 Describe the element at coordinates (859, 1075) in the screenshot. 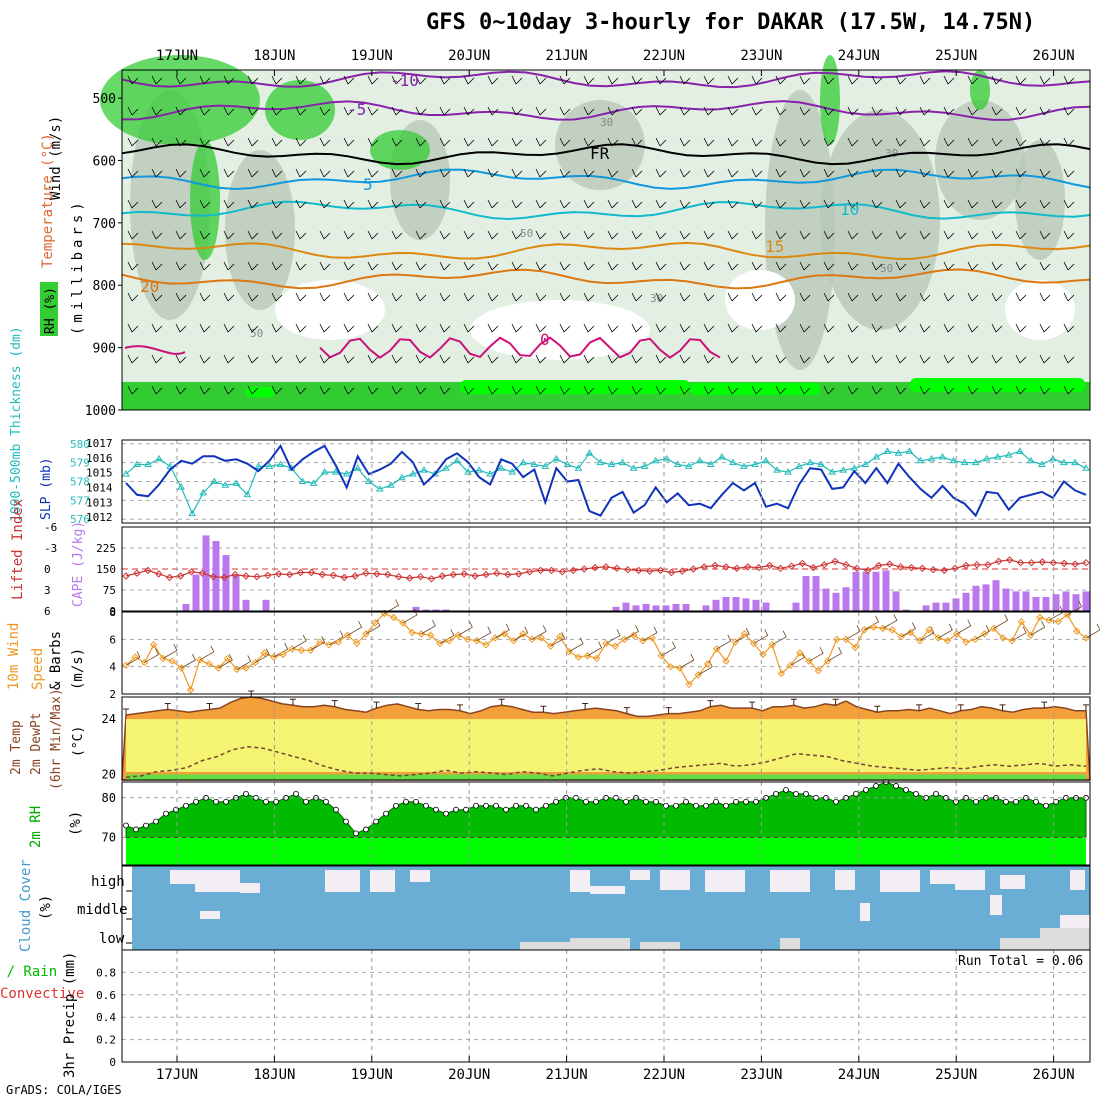

I see `day-label-bottom: 24JUN` at that location.